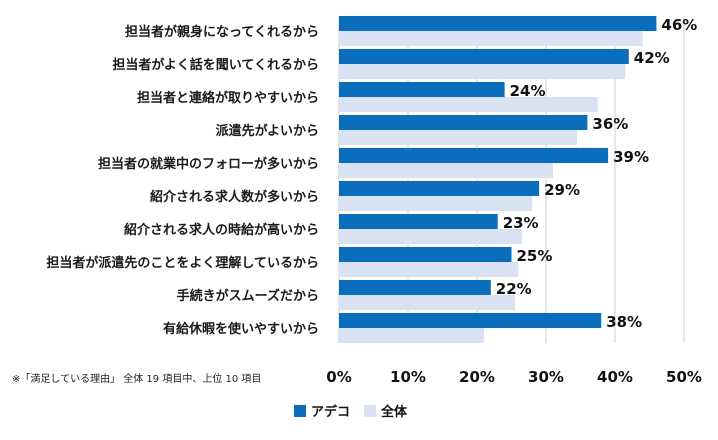 This screenshot has width=718, height=440. I want to click on legend-item-adecco: アデコ, so click(322, 410).